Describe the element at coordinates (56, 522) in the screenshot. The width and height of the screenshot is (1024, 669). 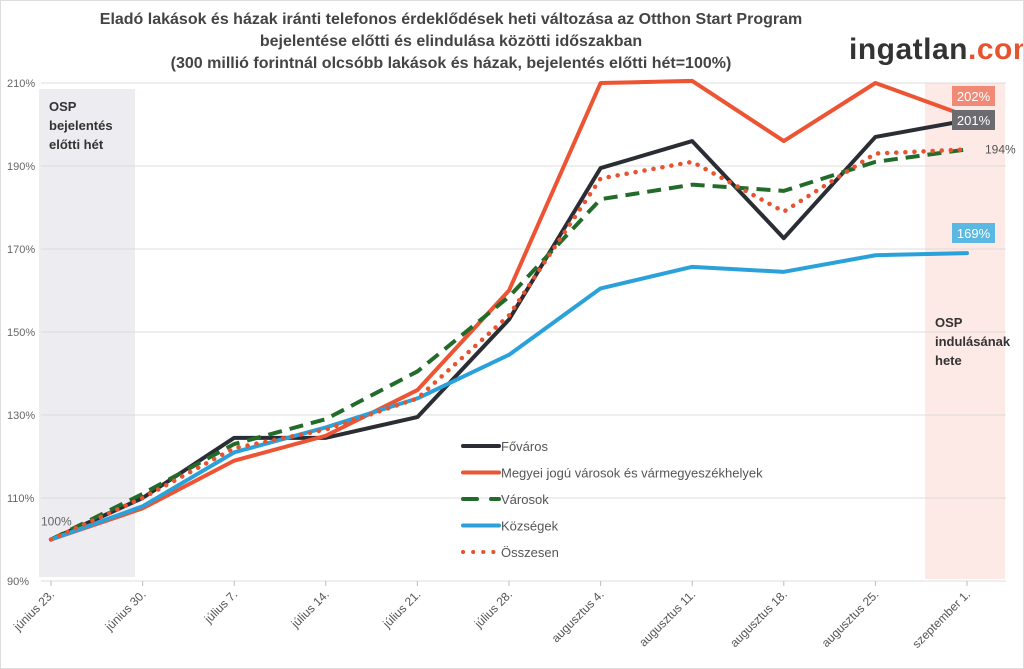
I see `start-value-label: 100%` at that location.